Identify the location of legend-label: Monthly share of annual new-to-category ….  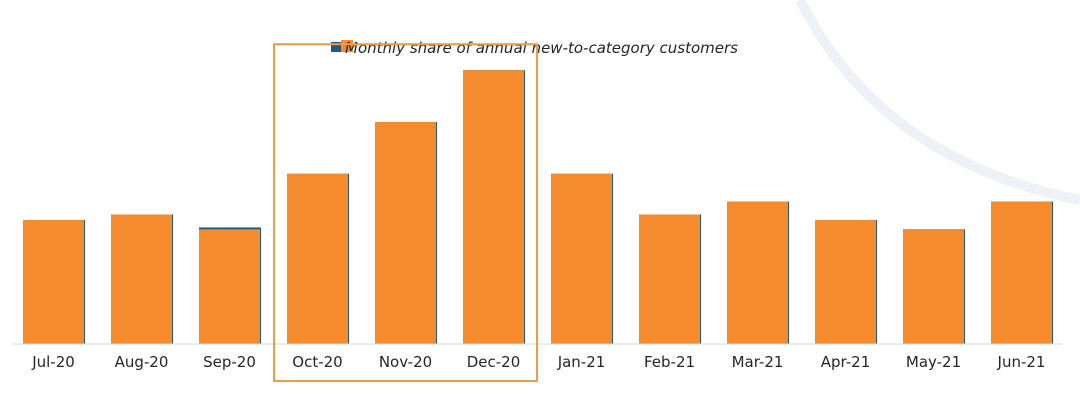
(541, 48).